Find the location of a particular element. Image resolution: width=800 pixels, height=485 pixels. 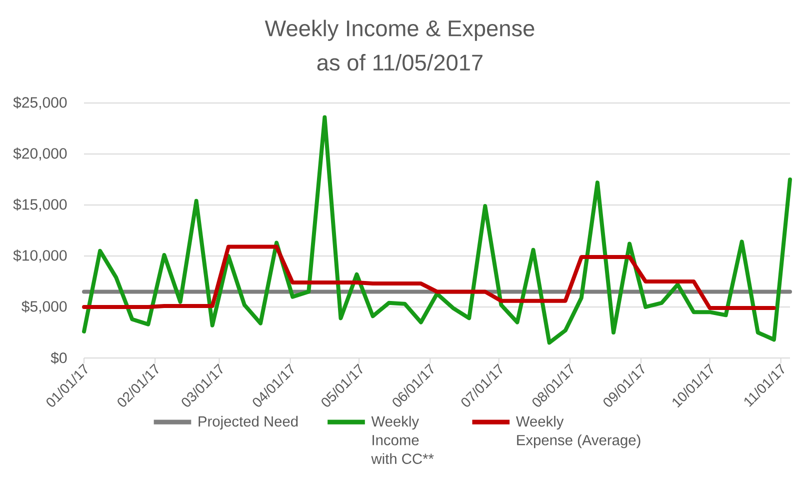

y-tick-label: $0 is located at coordinates (58, 358).